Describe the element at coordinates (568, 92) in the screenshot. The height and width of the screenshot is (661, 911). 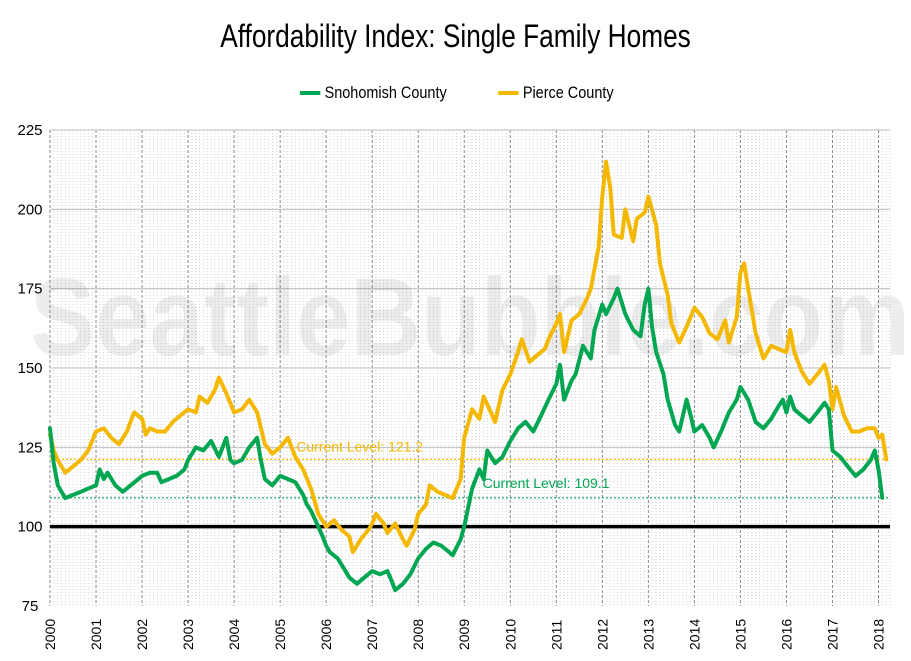
I see `legend-label-pierce: Pierce County` at that location.